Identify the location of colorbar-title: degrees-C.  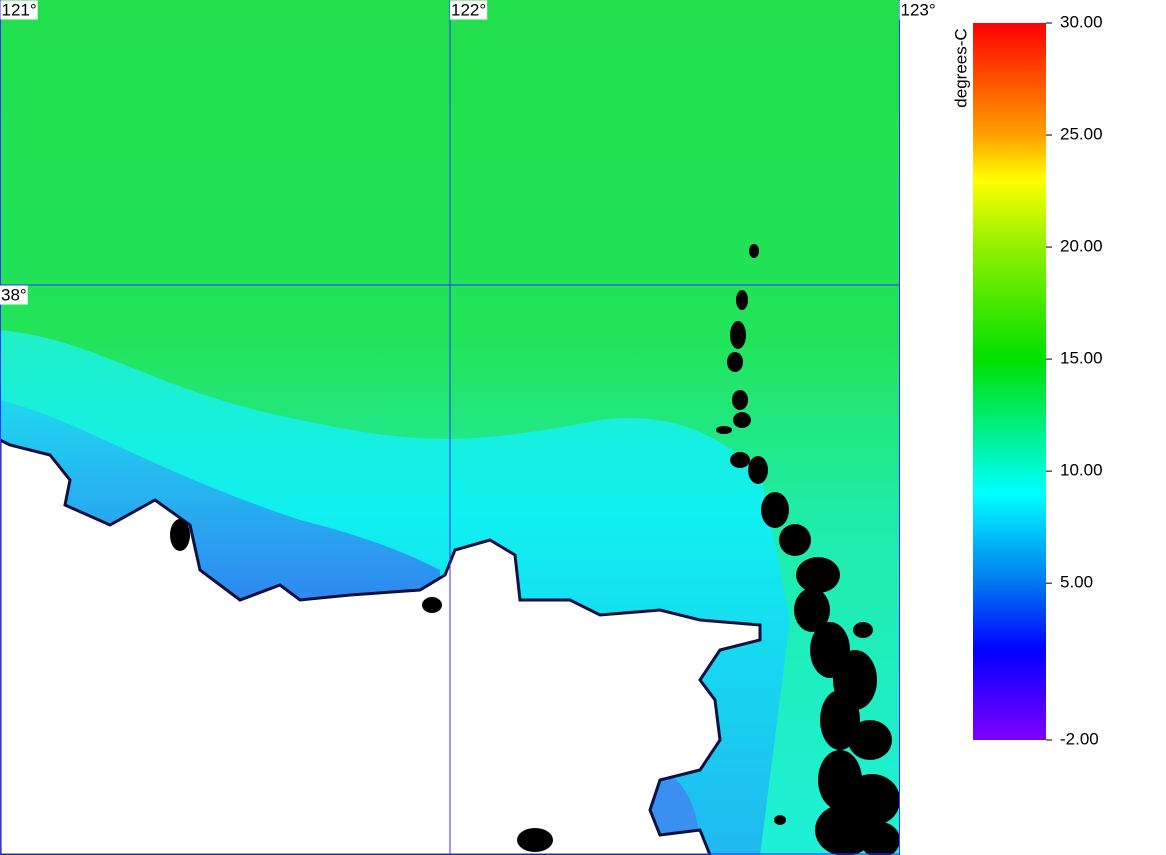
(960, 67).